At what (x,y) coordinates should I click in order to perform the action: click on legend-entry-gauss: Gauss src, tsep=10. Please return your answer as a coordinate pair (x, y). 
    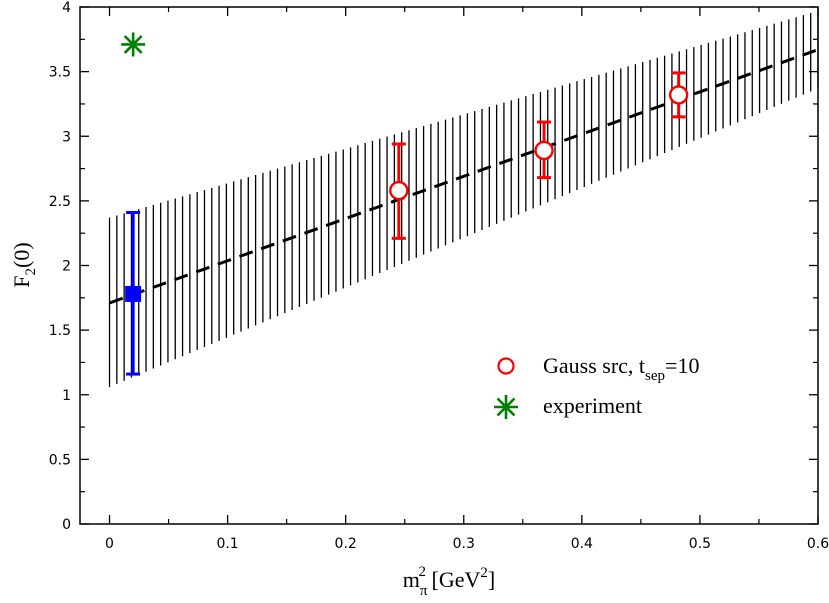
    Looking at the image, I should click on (598, 368).